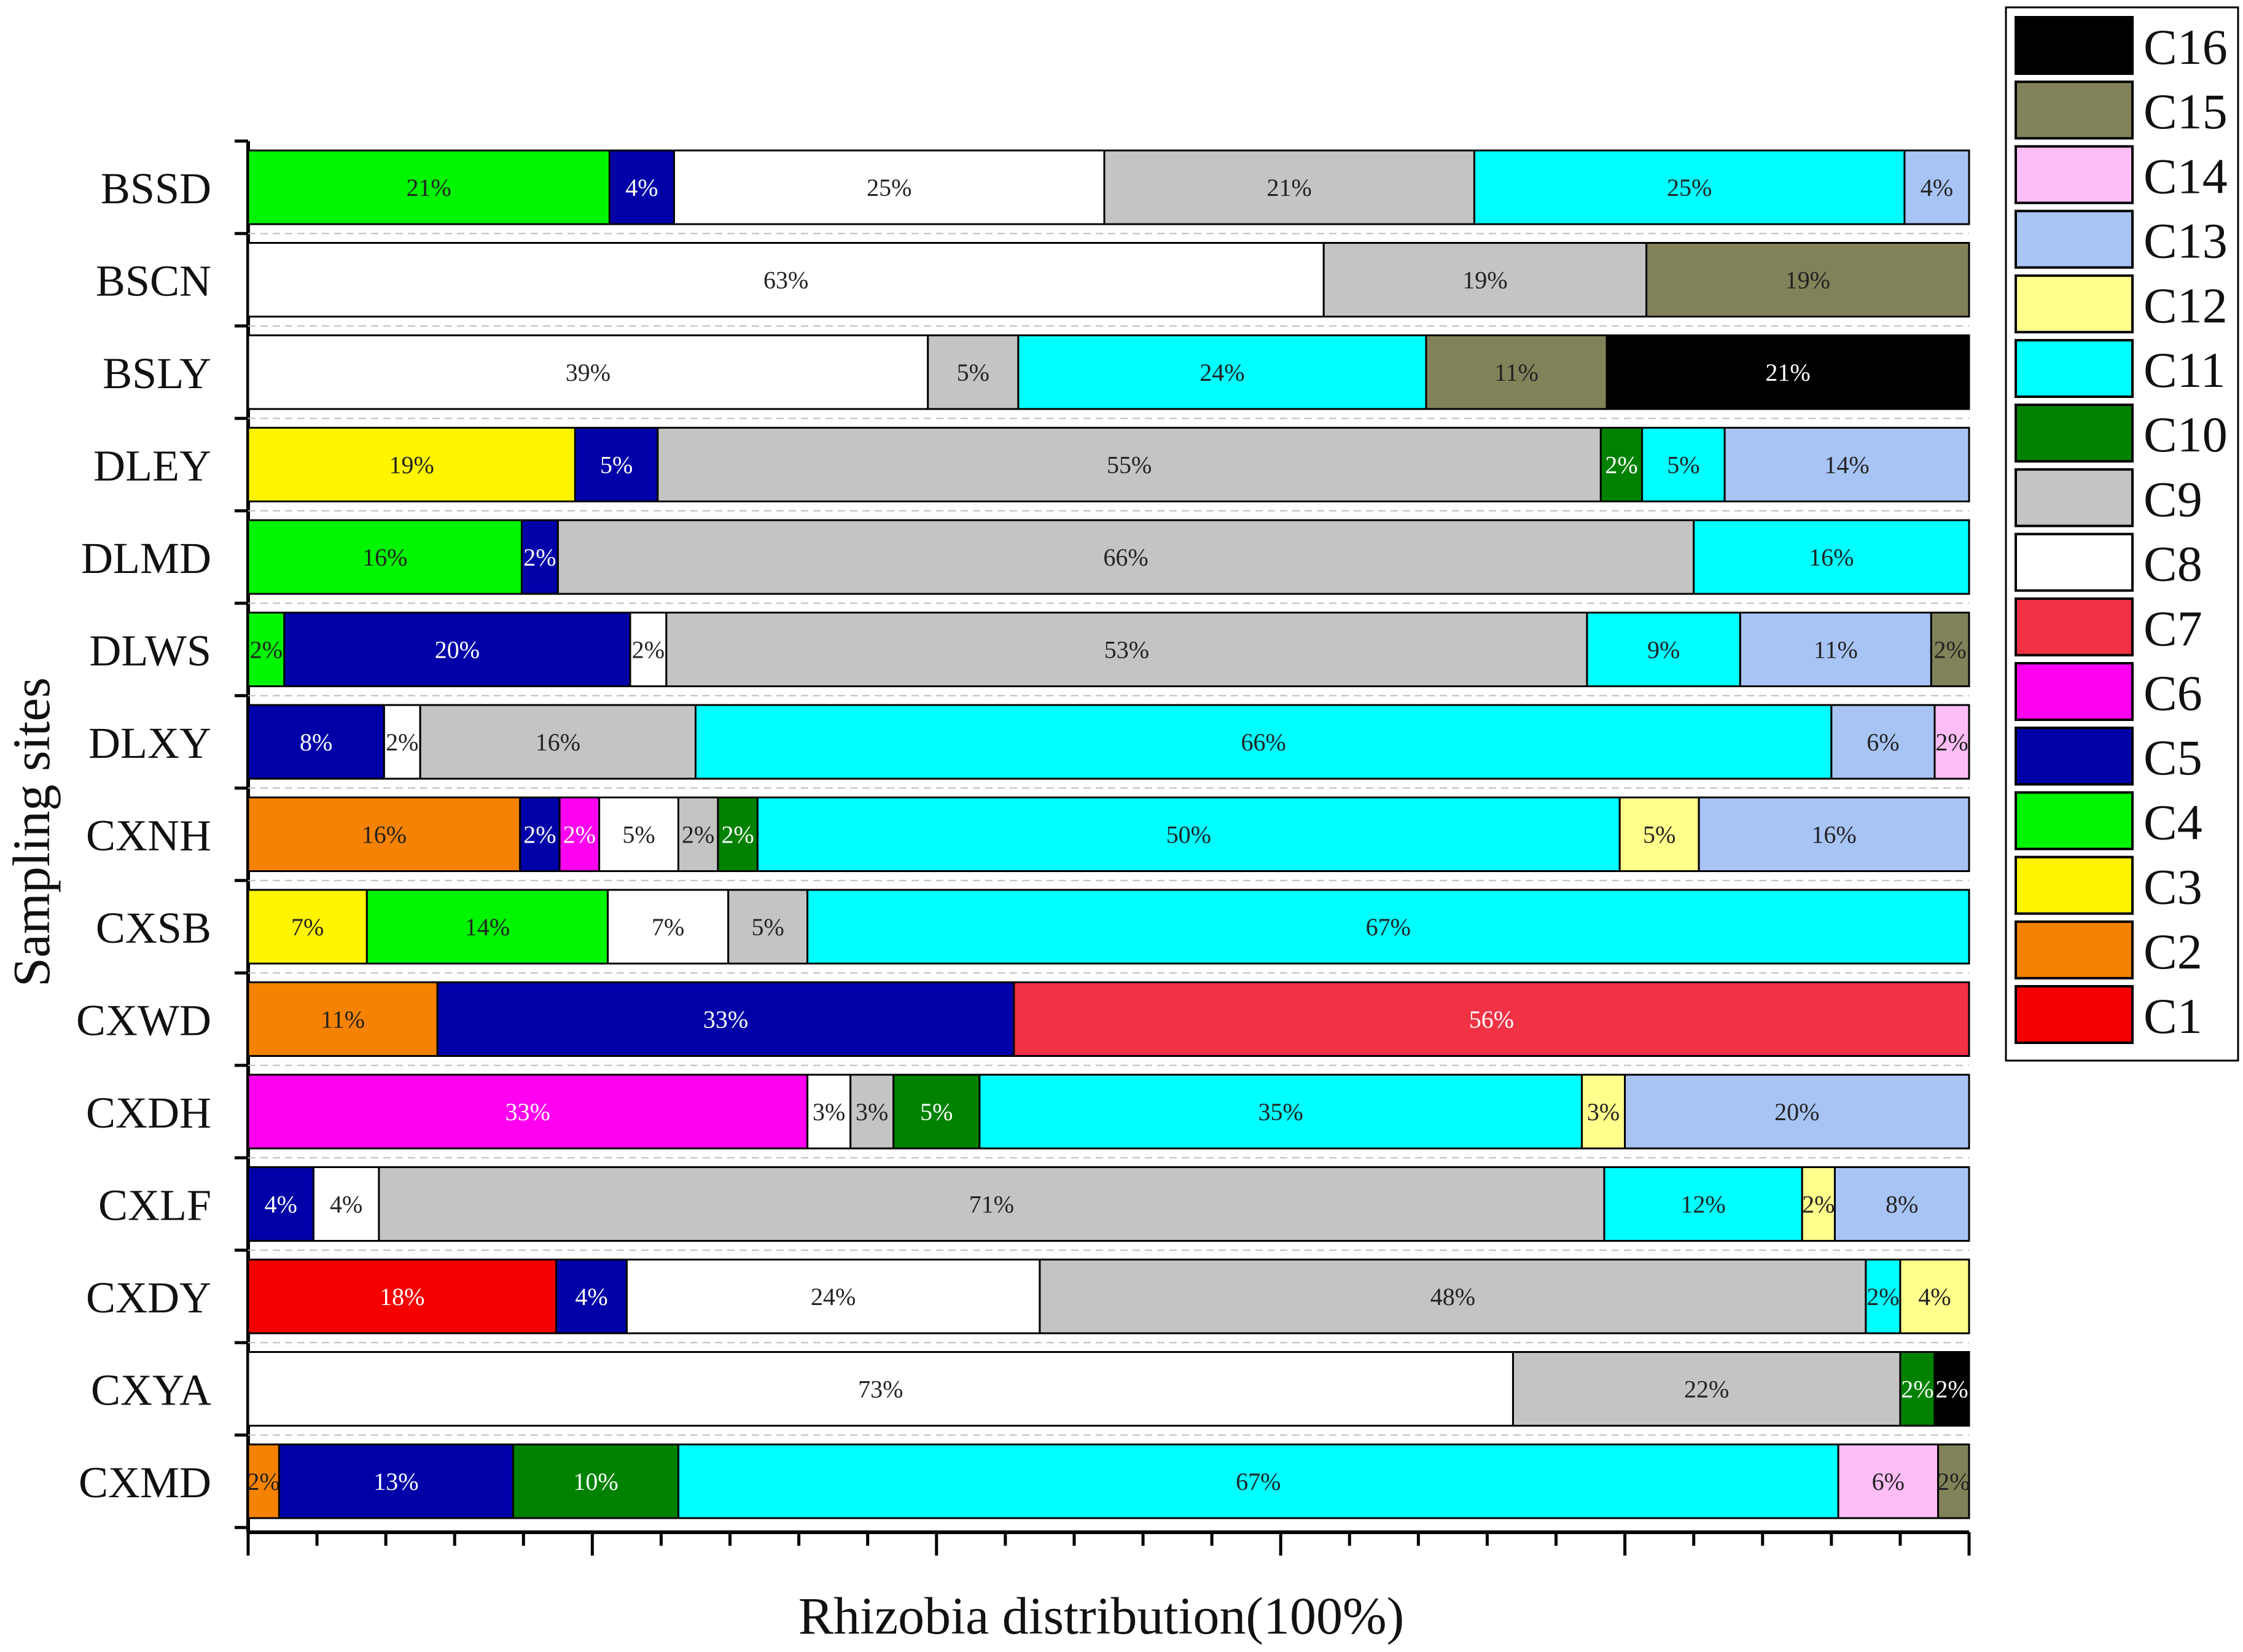 This screenshot has width=2243, height=1652. Describe the element at coordinates (880, 1389) in the screenshot. I see `data-label: 73%` at that location.